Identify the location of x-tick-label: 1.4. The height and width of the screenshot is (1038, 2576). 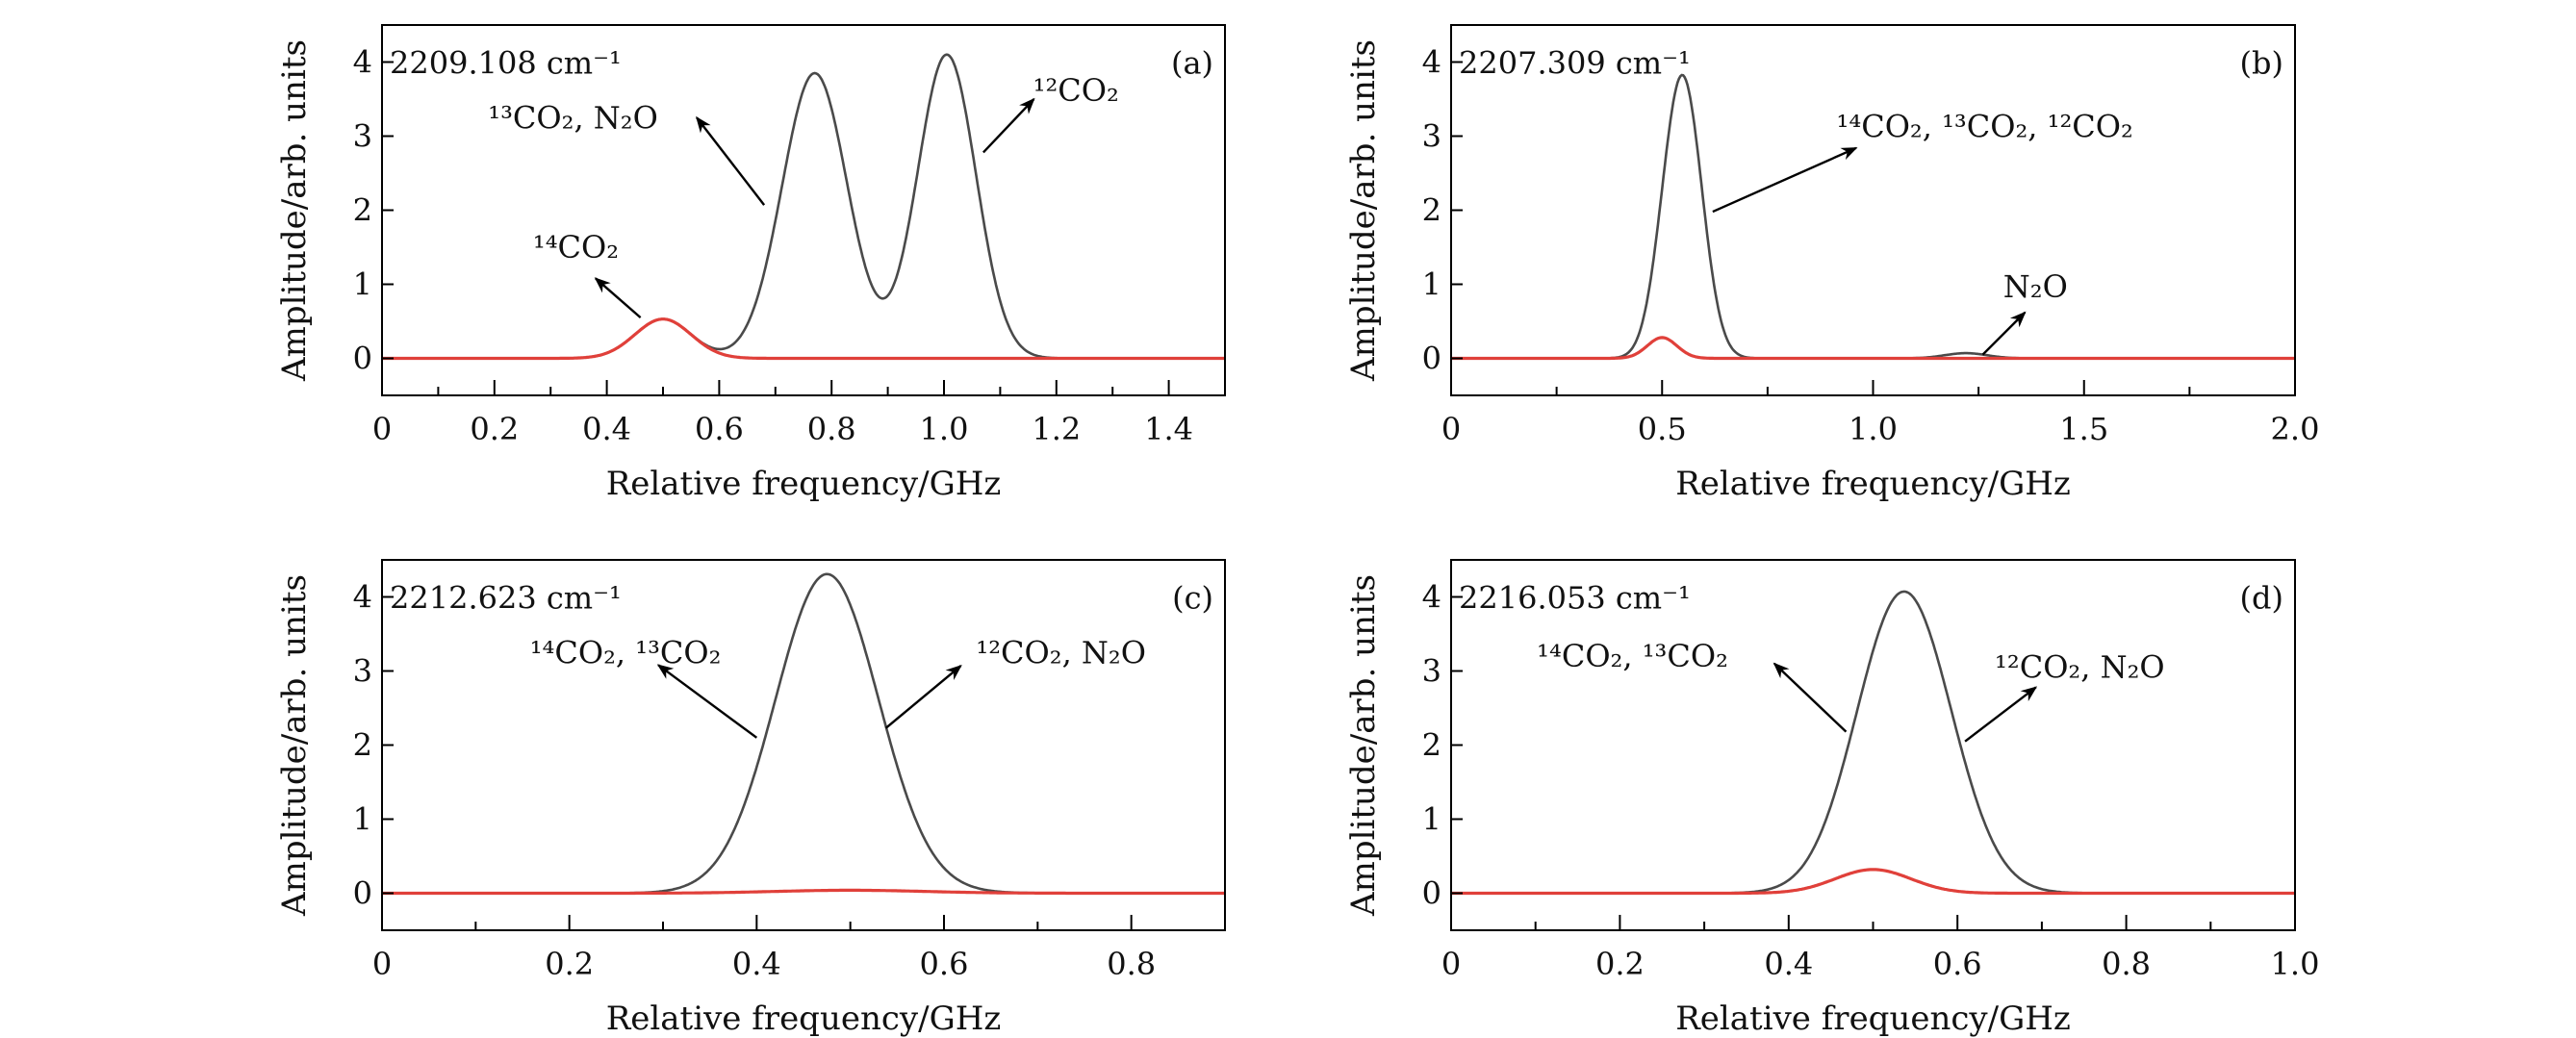
(1168, 429).